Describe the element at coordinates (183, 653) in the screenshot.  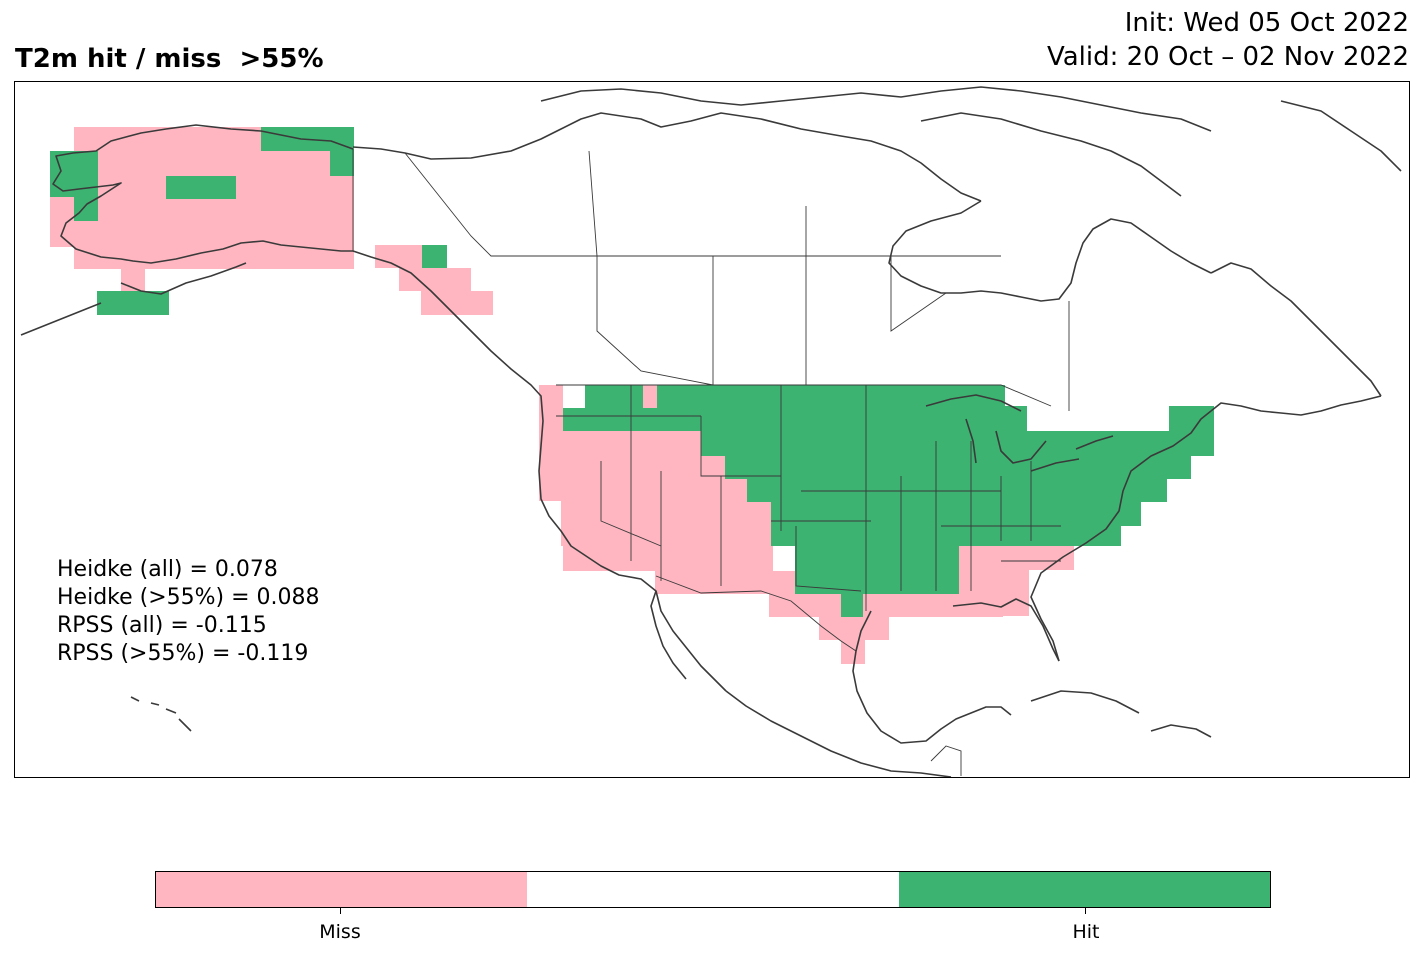
I see `rpss-55-score: RPSS (>55%) = -0.119` at that location.